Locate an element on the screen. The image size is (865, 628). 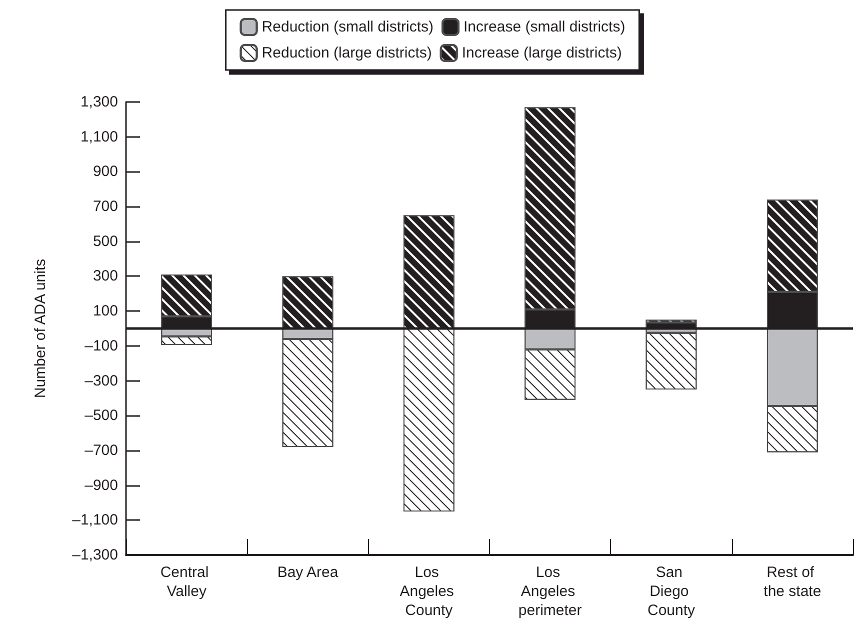
y-tick-label: 700 is located at coordinates (105, 207).